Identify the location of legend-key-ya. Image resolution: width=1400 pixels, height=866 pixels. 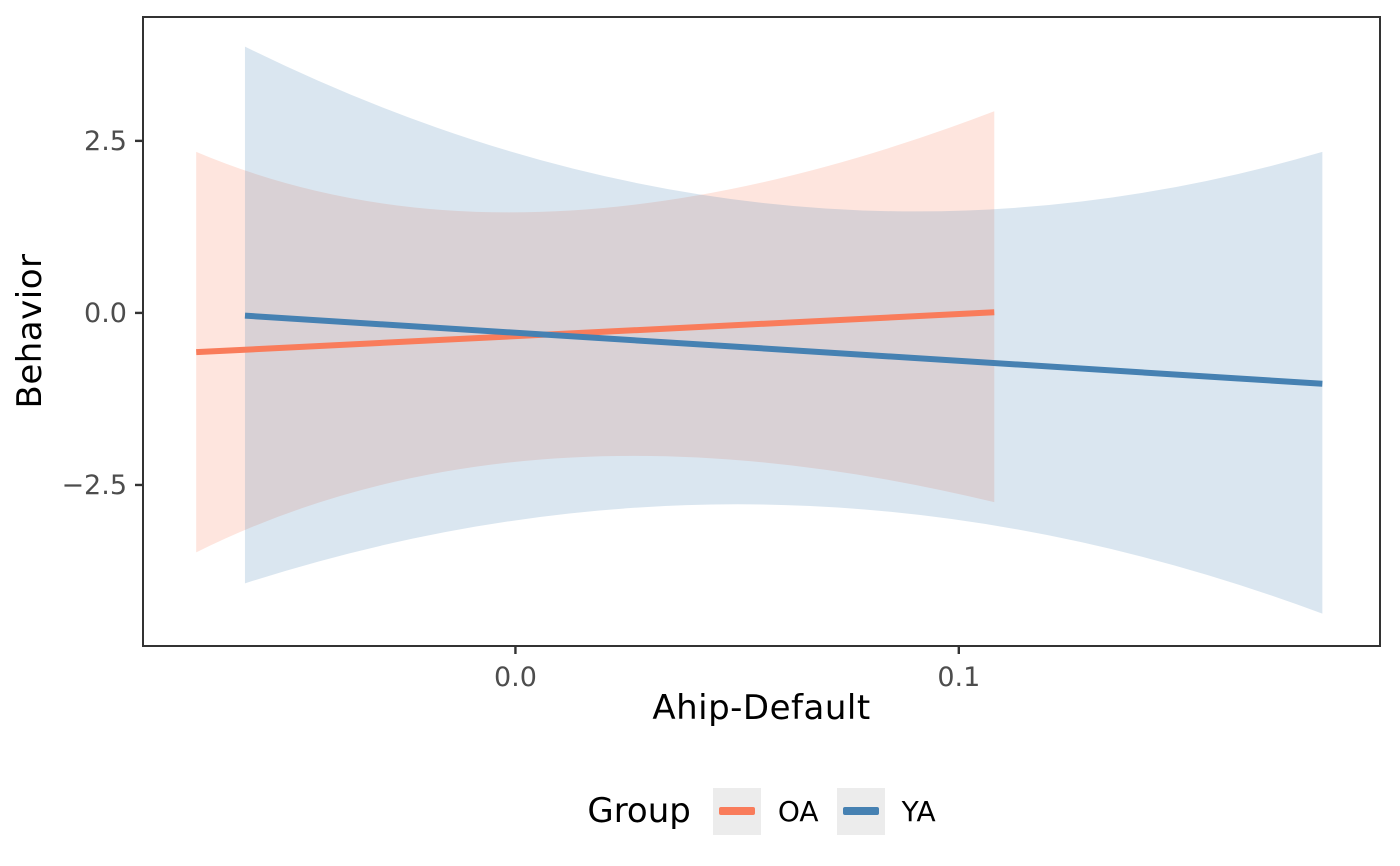
(860, 811).